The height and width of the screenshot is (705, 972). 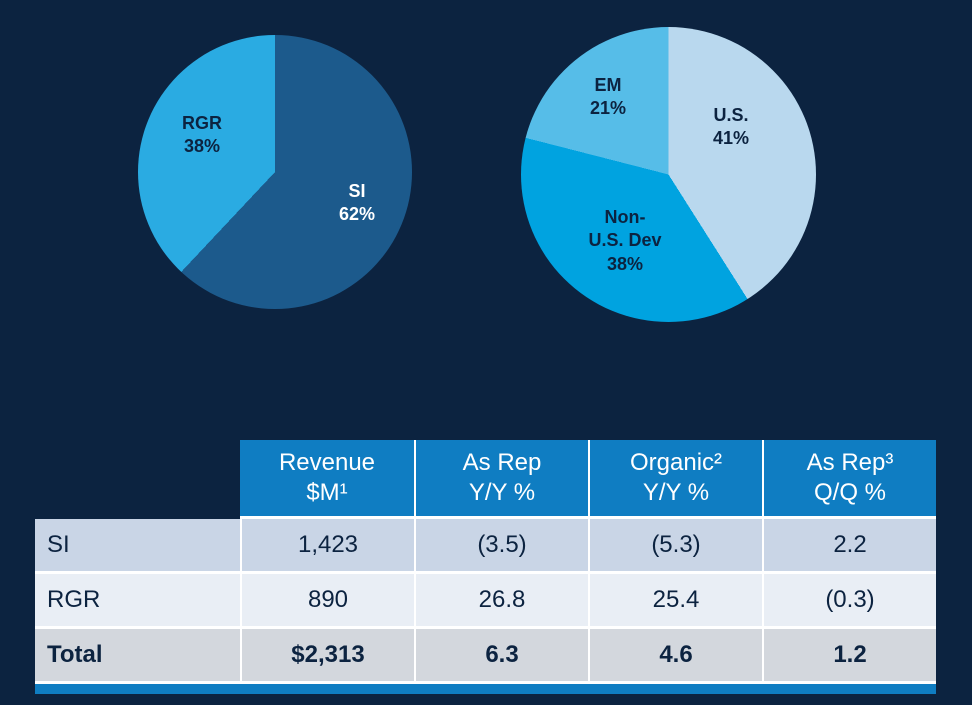 What do you see at coordinates (202, 135) in the screenshot?
I see `rgr-slice-label: RGR 38%` at bounding box center [202, 135].